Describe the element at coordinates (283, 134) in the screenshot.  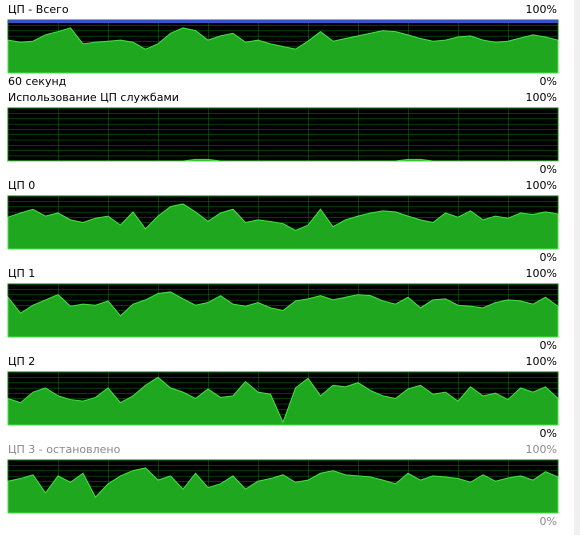
I see `graph-background` at that location.